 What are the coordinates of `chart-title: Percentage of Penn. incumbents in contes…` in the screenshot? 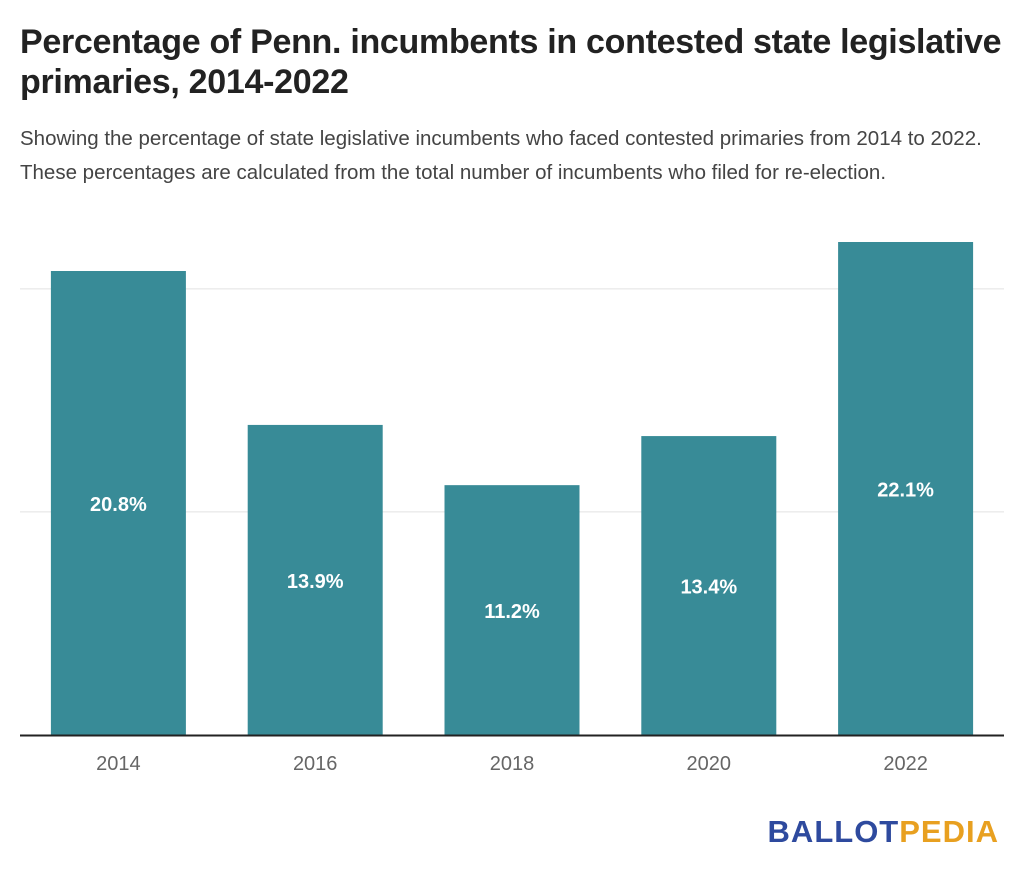 It's located at (511, 62).